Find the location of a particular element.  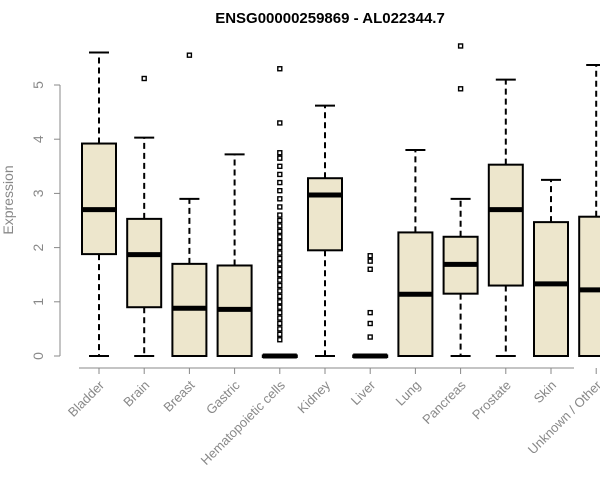

y-tick-label: 3 is located at coordinates (38, 193).